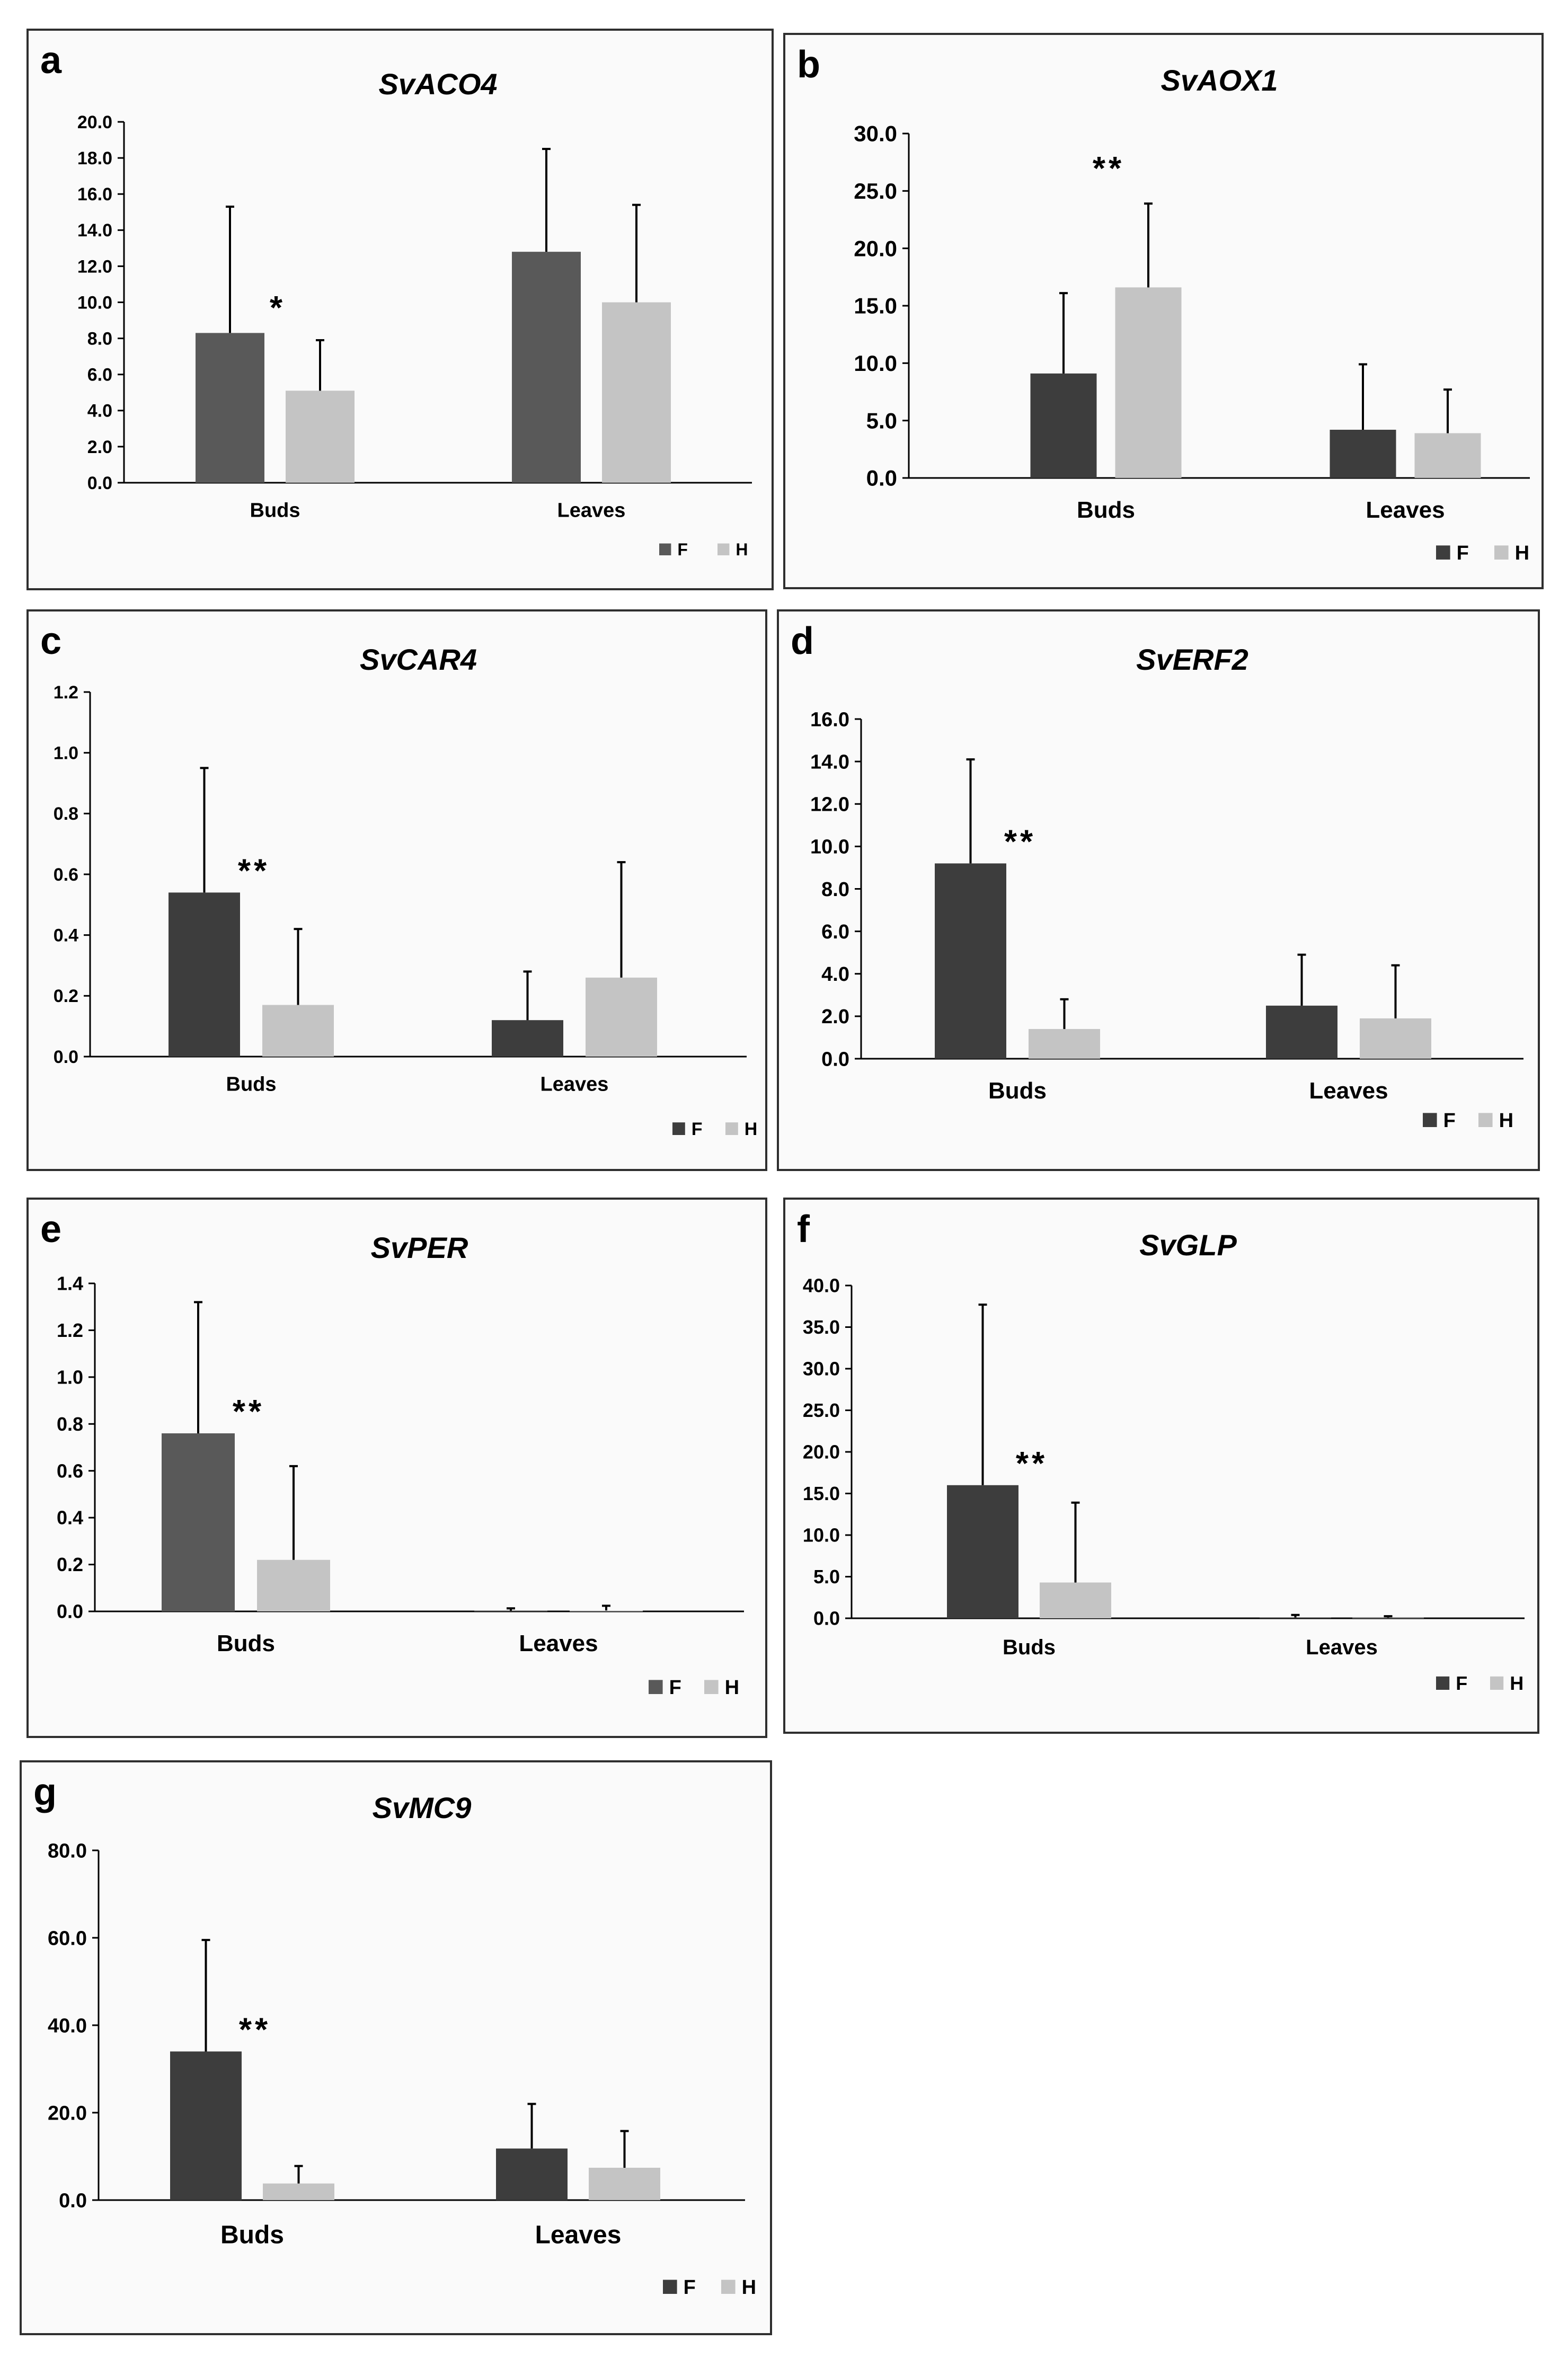  Describe the element at coordinates (51, 61) in the screenshot. I see `panel-letter: a` at that location.